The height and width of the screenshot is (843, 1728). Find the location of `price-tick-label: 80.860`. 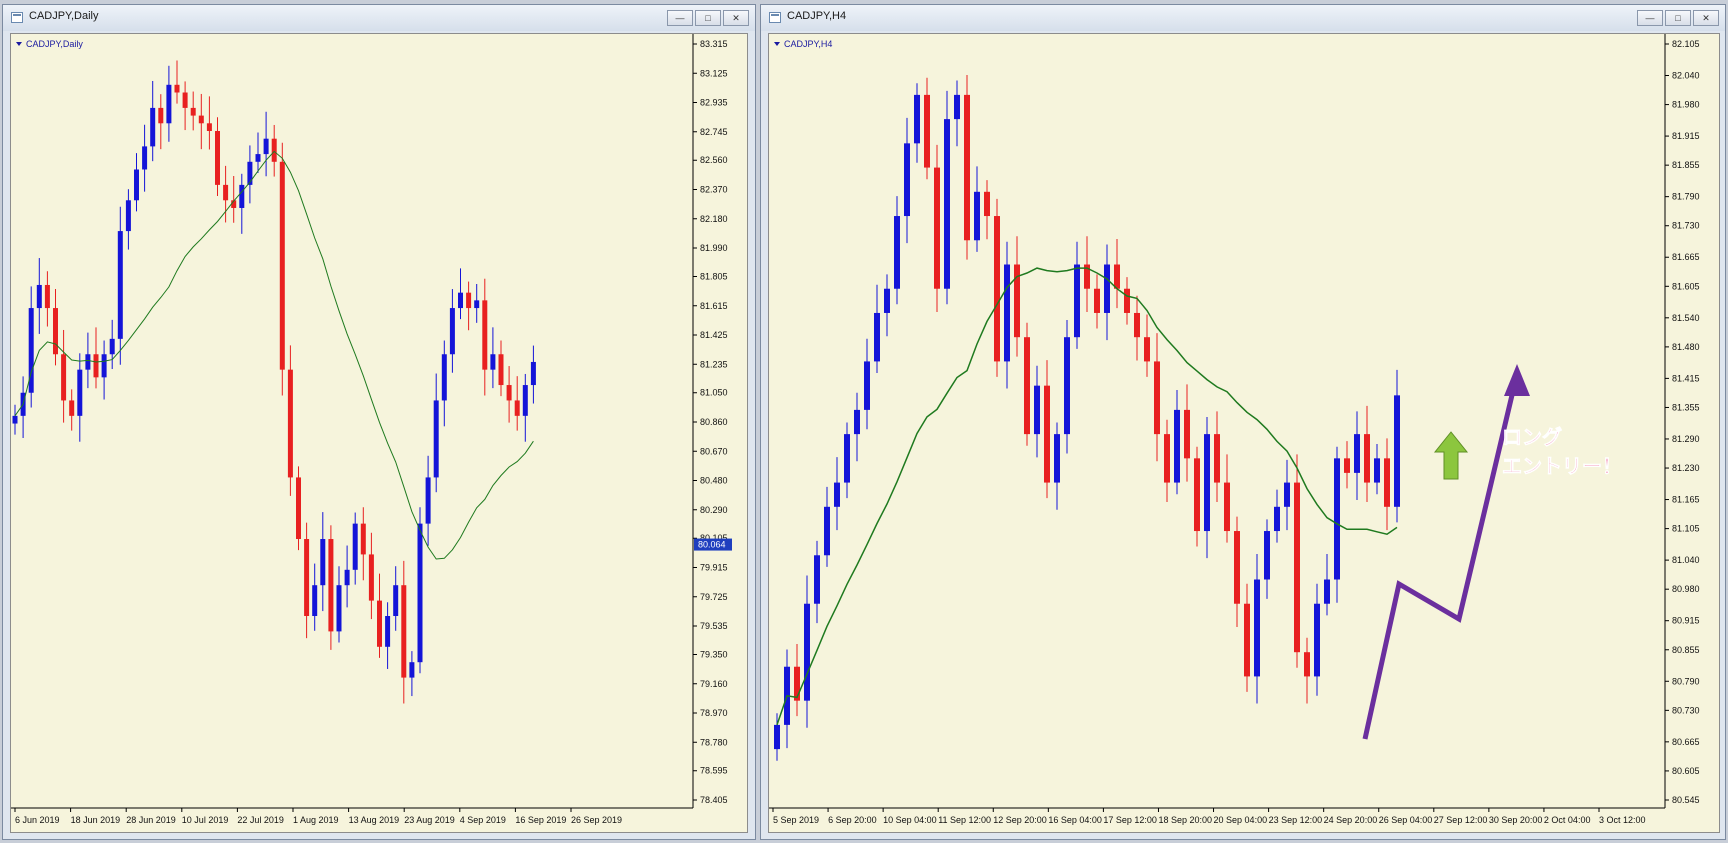

price-tick-label: 80.860 is located at coordinates (714, 422).